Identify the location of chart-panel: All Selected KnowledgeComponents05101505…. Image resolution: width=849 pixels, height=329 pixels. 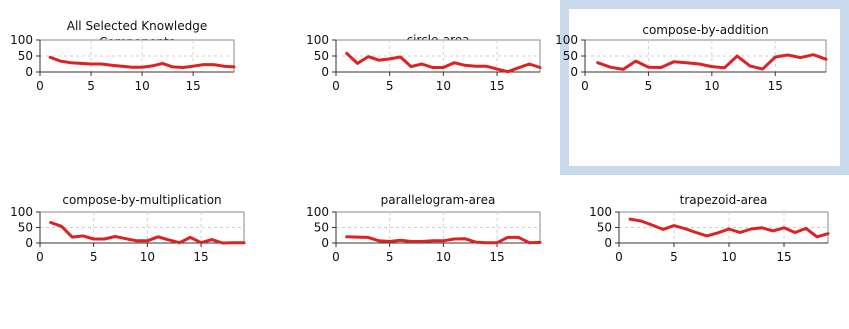
(127, 87).